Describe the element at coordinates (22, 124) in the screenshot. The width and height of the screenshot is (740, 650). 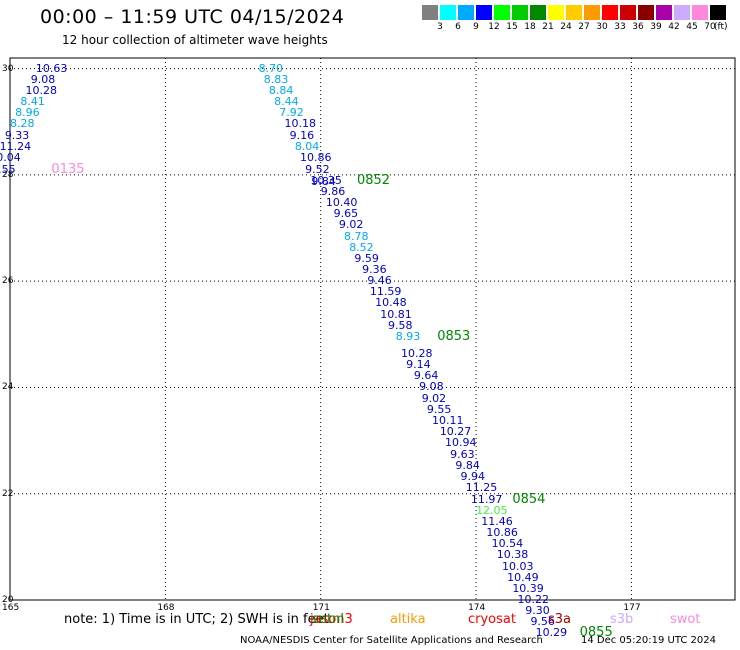
I see `wave-height-label: 8.28` at that location.